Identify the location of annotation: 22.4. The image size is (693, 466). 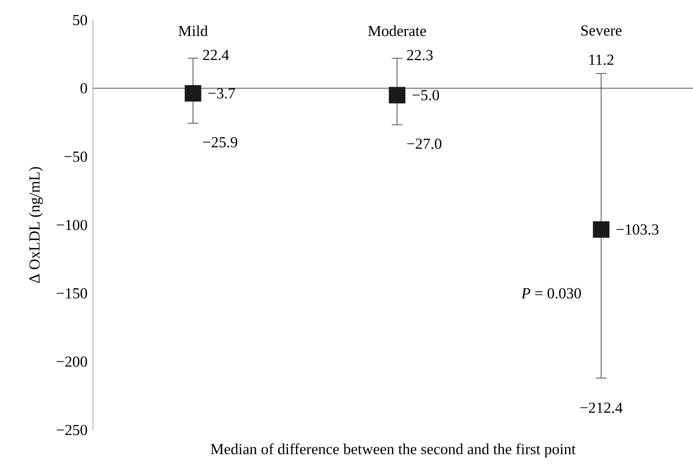
(216, 55).